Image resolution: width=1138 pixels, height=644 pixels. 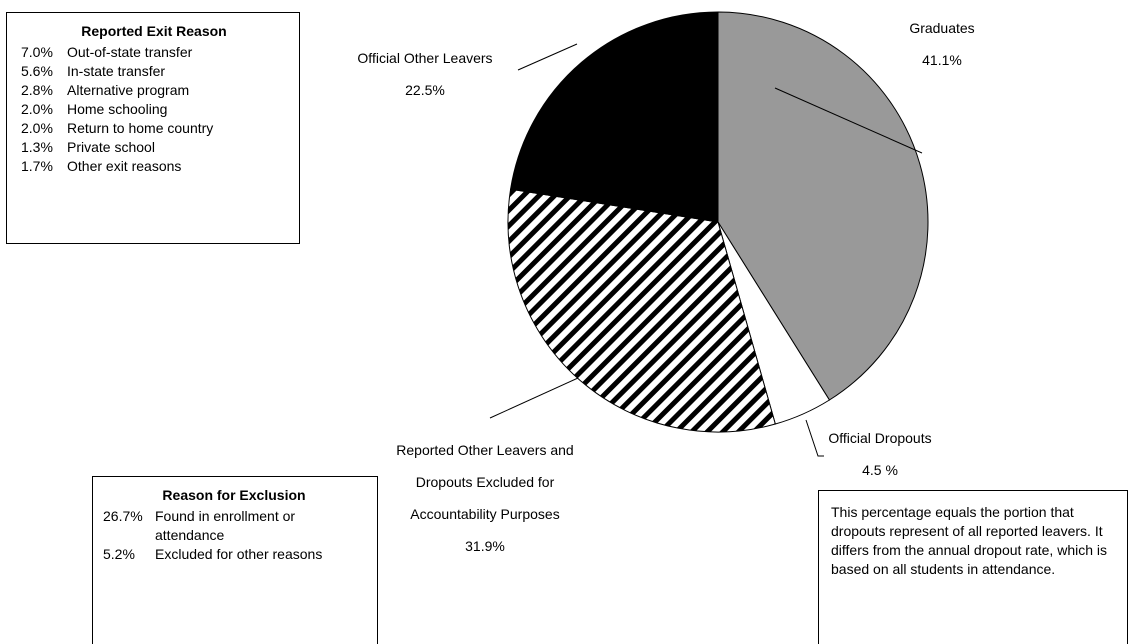 What do you see at coordinates (942, 44) in the screenshot?
I see `slice-label: Graduates 41.1%` at bounding box center [942, 44].